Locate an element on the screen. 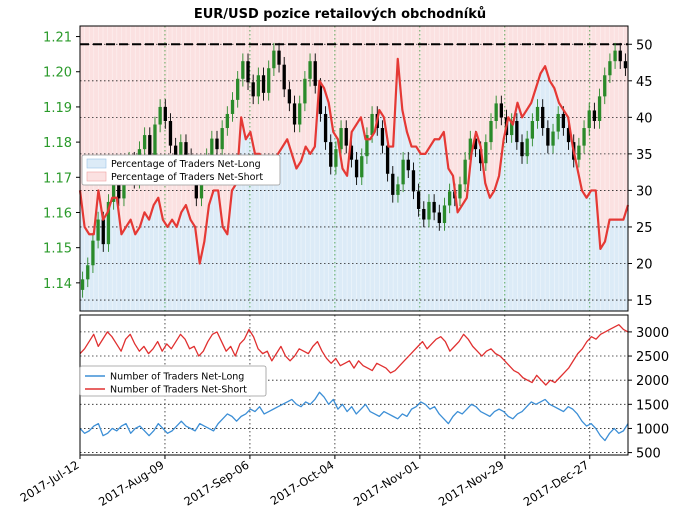 The width and height of the screenshot is (680, 518). left-tick-label: 1.19 is located at coordinates (57, 108).